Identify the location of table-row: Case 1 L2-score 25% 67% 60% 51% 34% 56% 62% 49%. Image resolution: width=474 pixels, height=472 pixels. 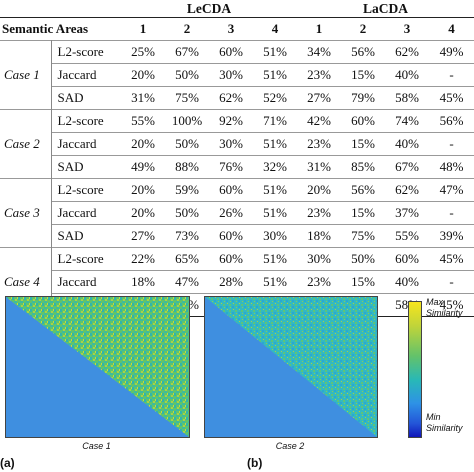
(237, 75).